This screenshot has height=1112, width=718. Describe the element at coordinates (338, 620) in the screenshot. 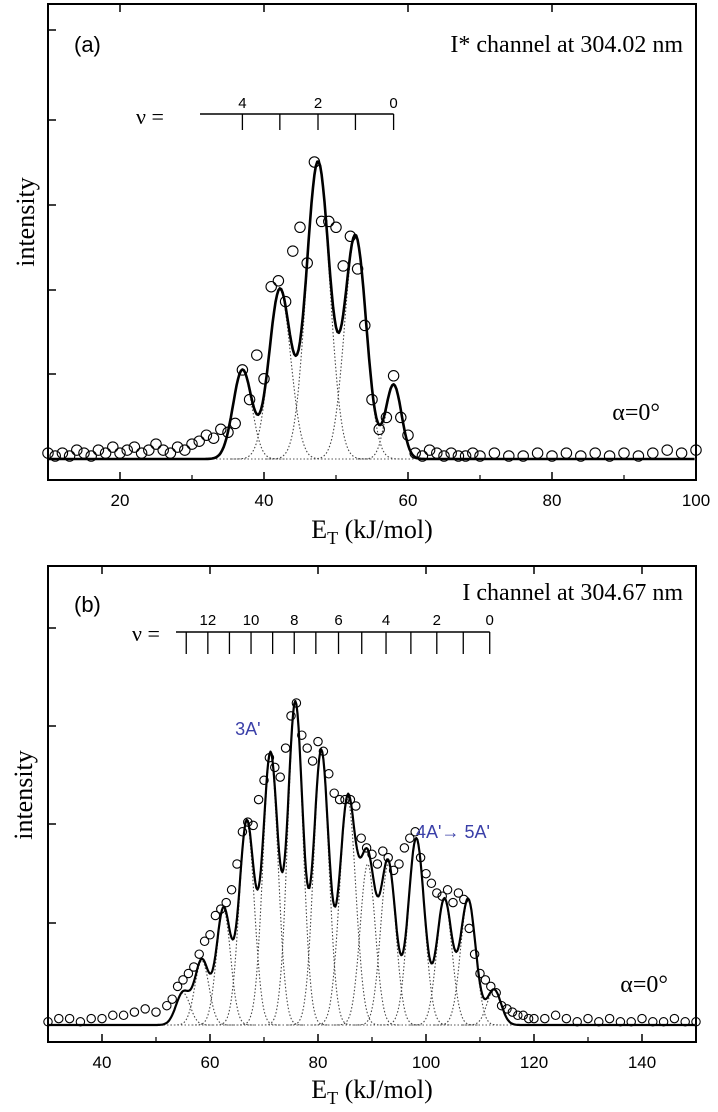

I see `comb-label: 6` at that location.